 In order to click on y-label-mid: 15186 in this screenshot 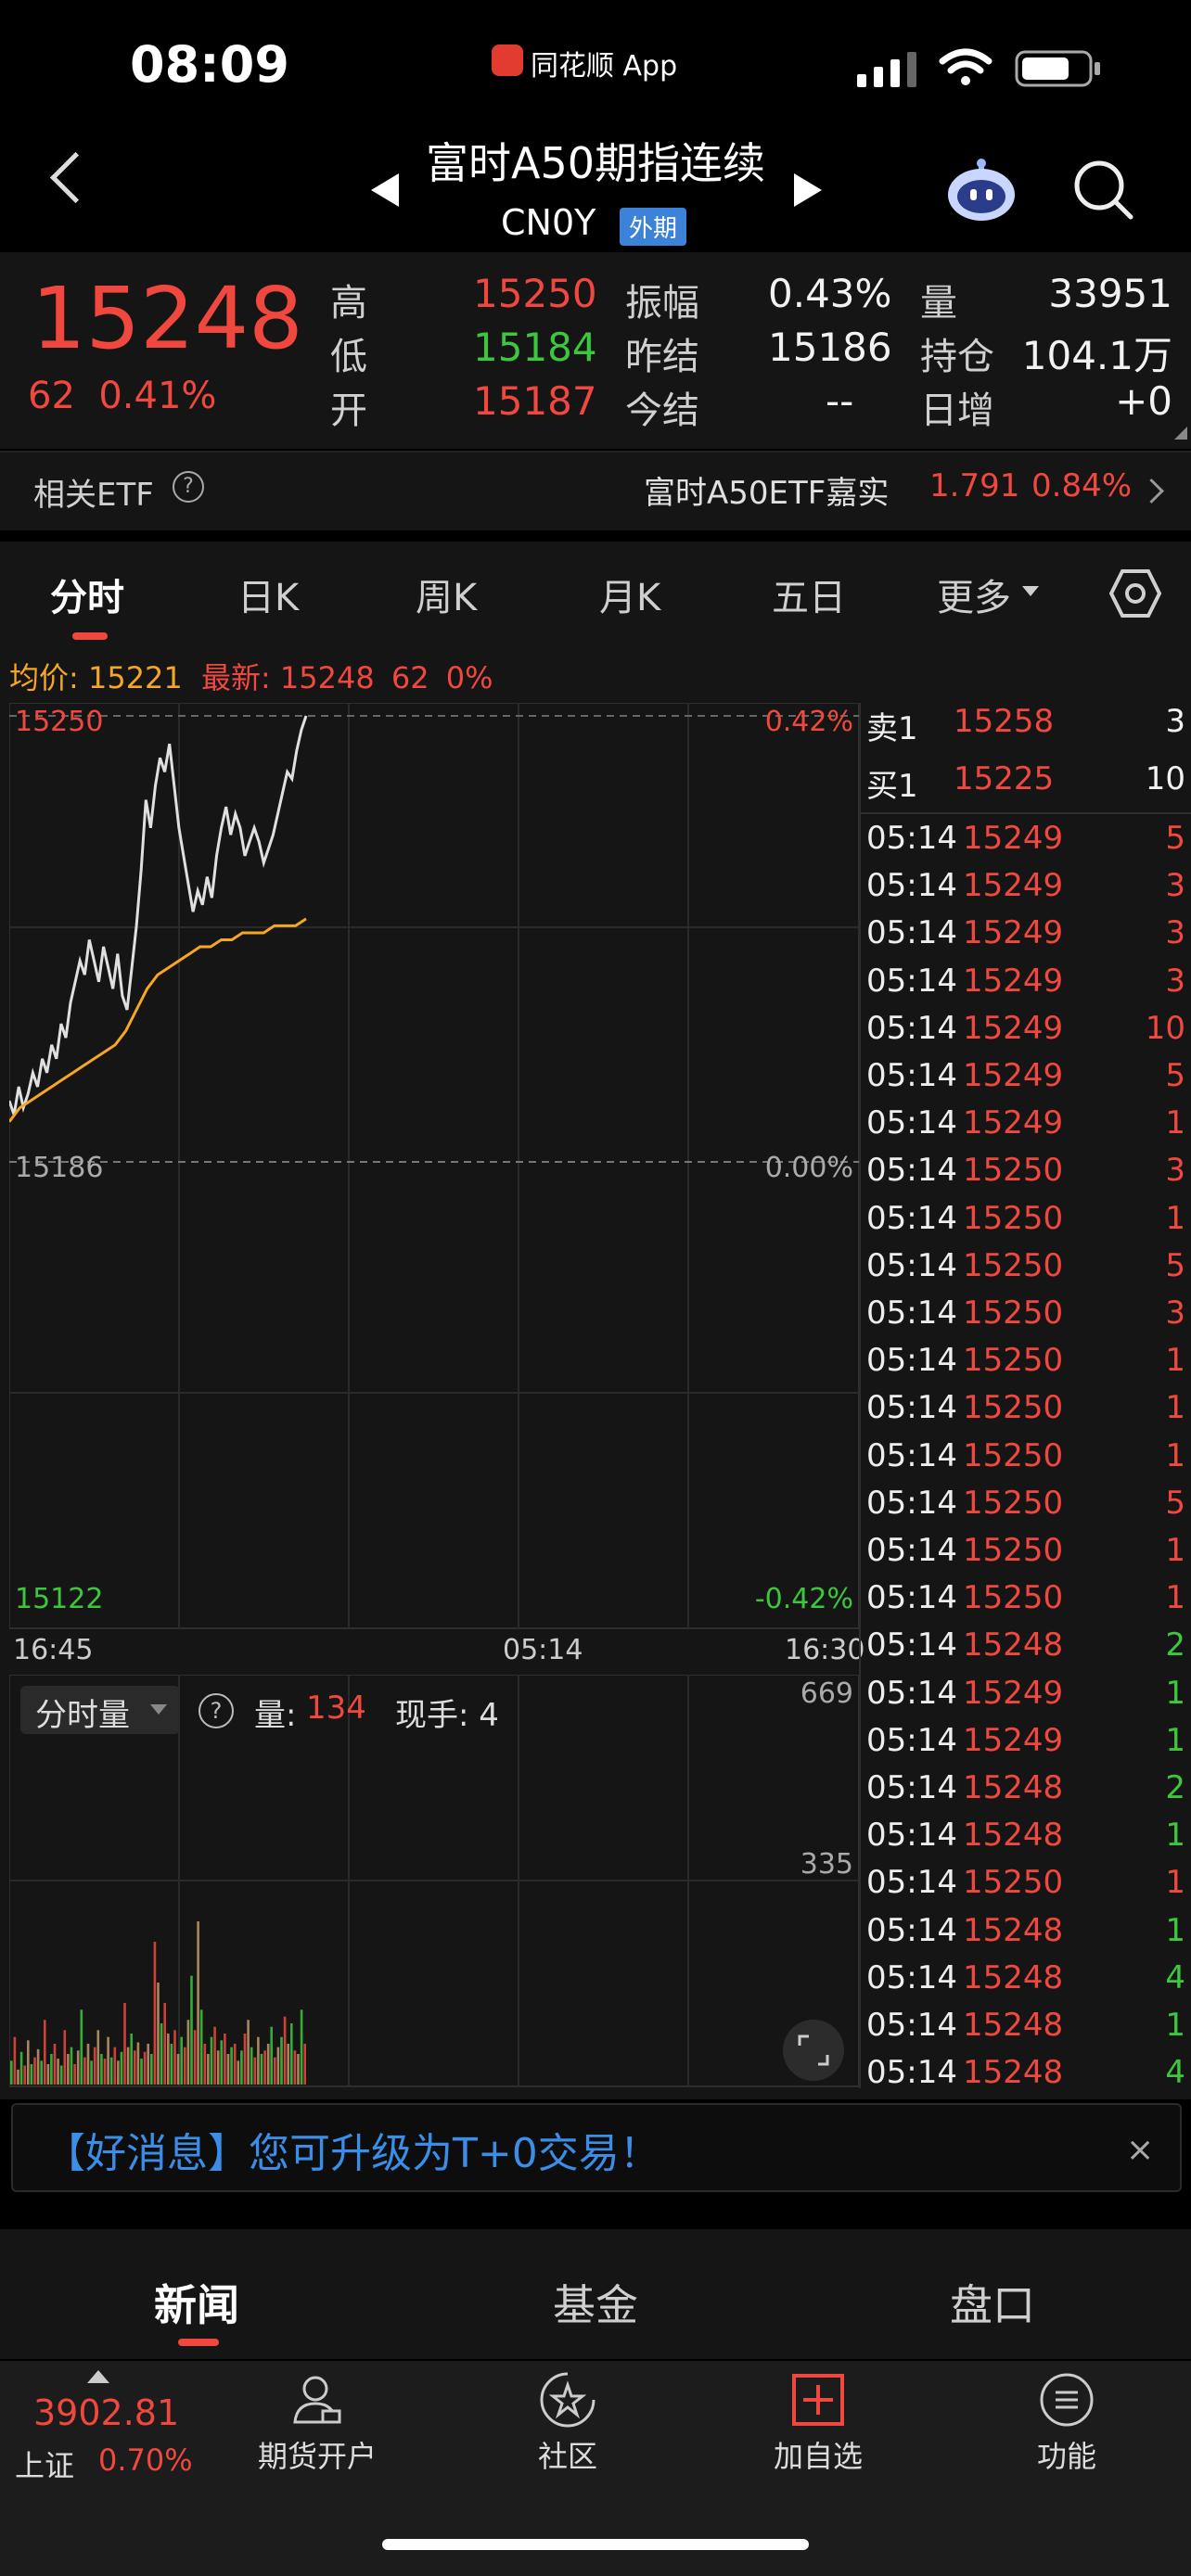, I will do `click(59, 1168)`.